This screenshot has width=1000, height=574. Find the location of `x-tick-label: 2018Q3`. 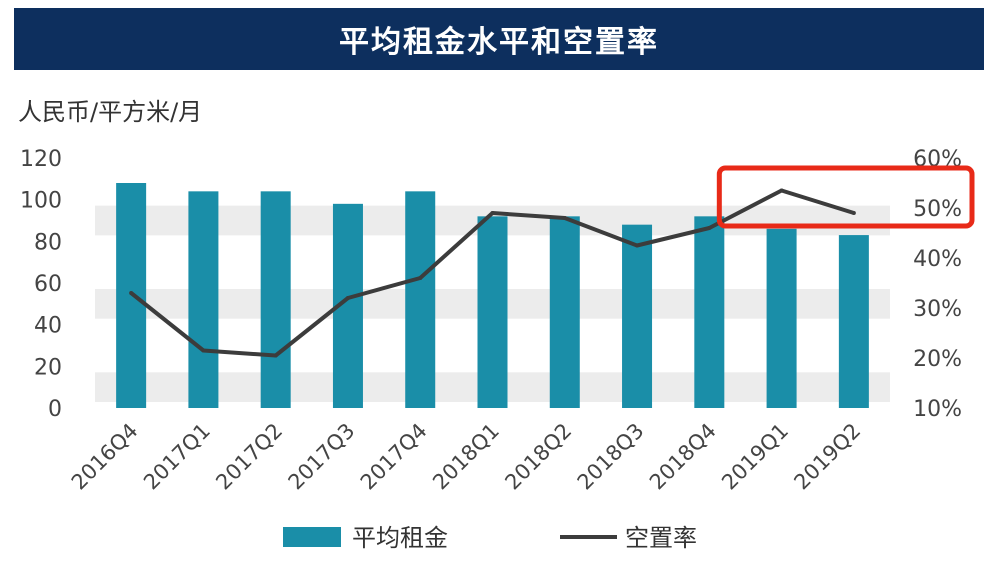

x-tick-label: 2018Q3 is located at coordinates (611, 457).